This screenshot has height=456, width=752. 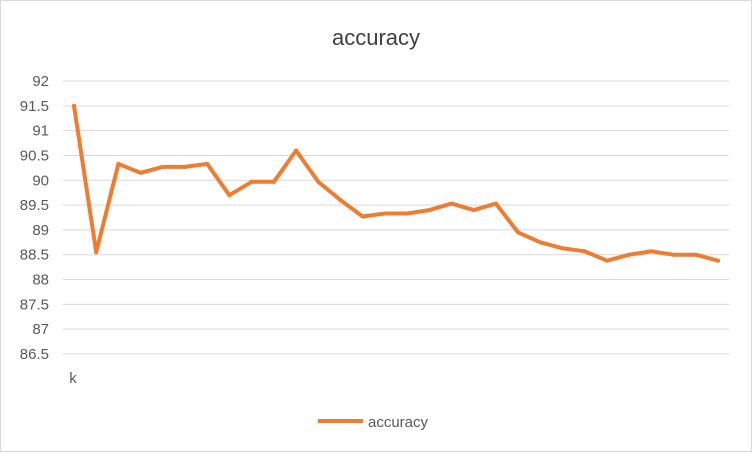 I want to click on y-tick-label: 88.5, so click(x=34, y=255).